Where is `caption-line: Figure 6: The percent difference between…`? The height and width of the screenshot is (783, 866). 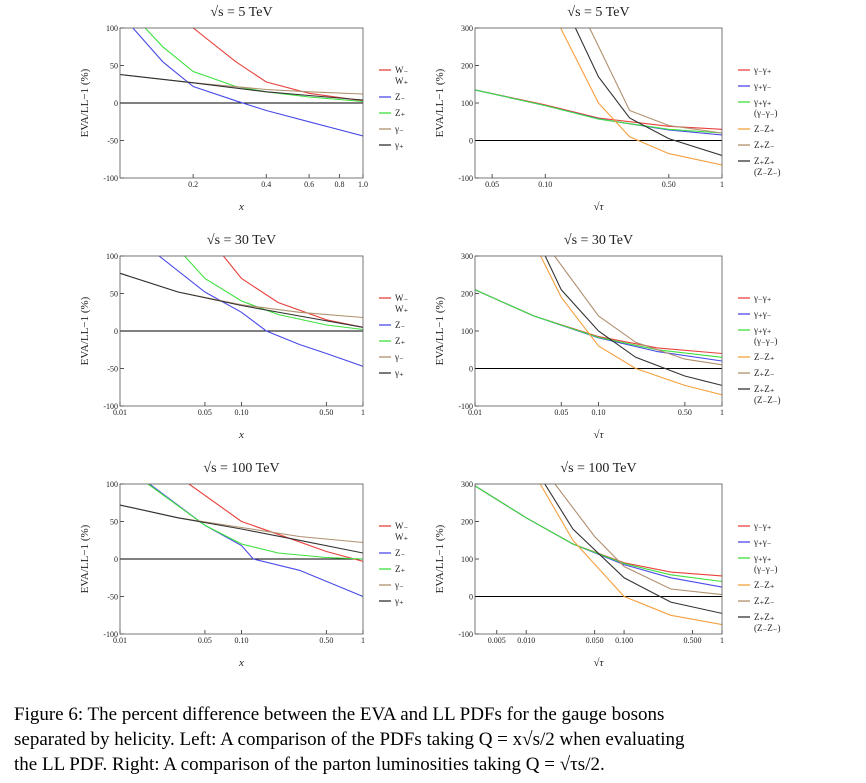
caption-line: Figure 6: The percent difference between… is located at coordinates (339, 714).